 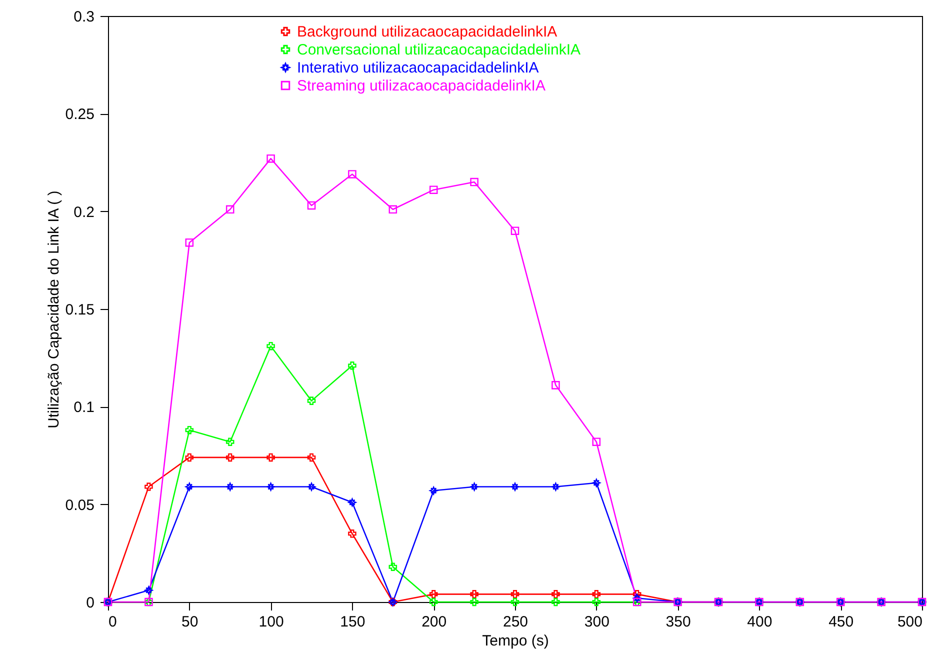 What do you see at coordinates (190, 622) in the screenshot?
I see `x-tick-label: 50` at bounding box center [190, 622].